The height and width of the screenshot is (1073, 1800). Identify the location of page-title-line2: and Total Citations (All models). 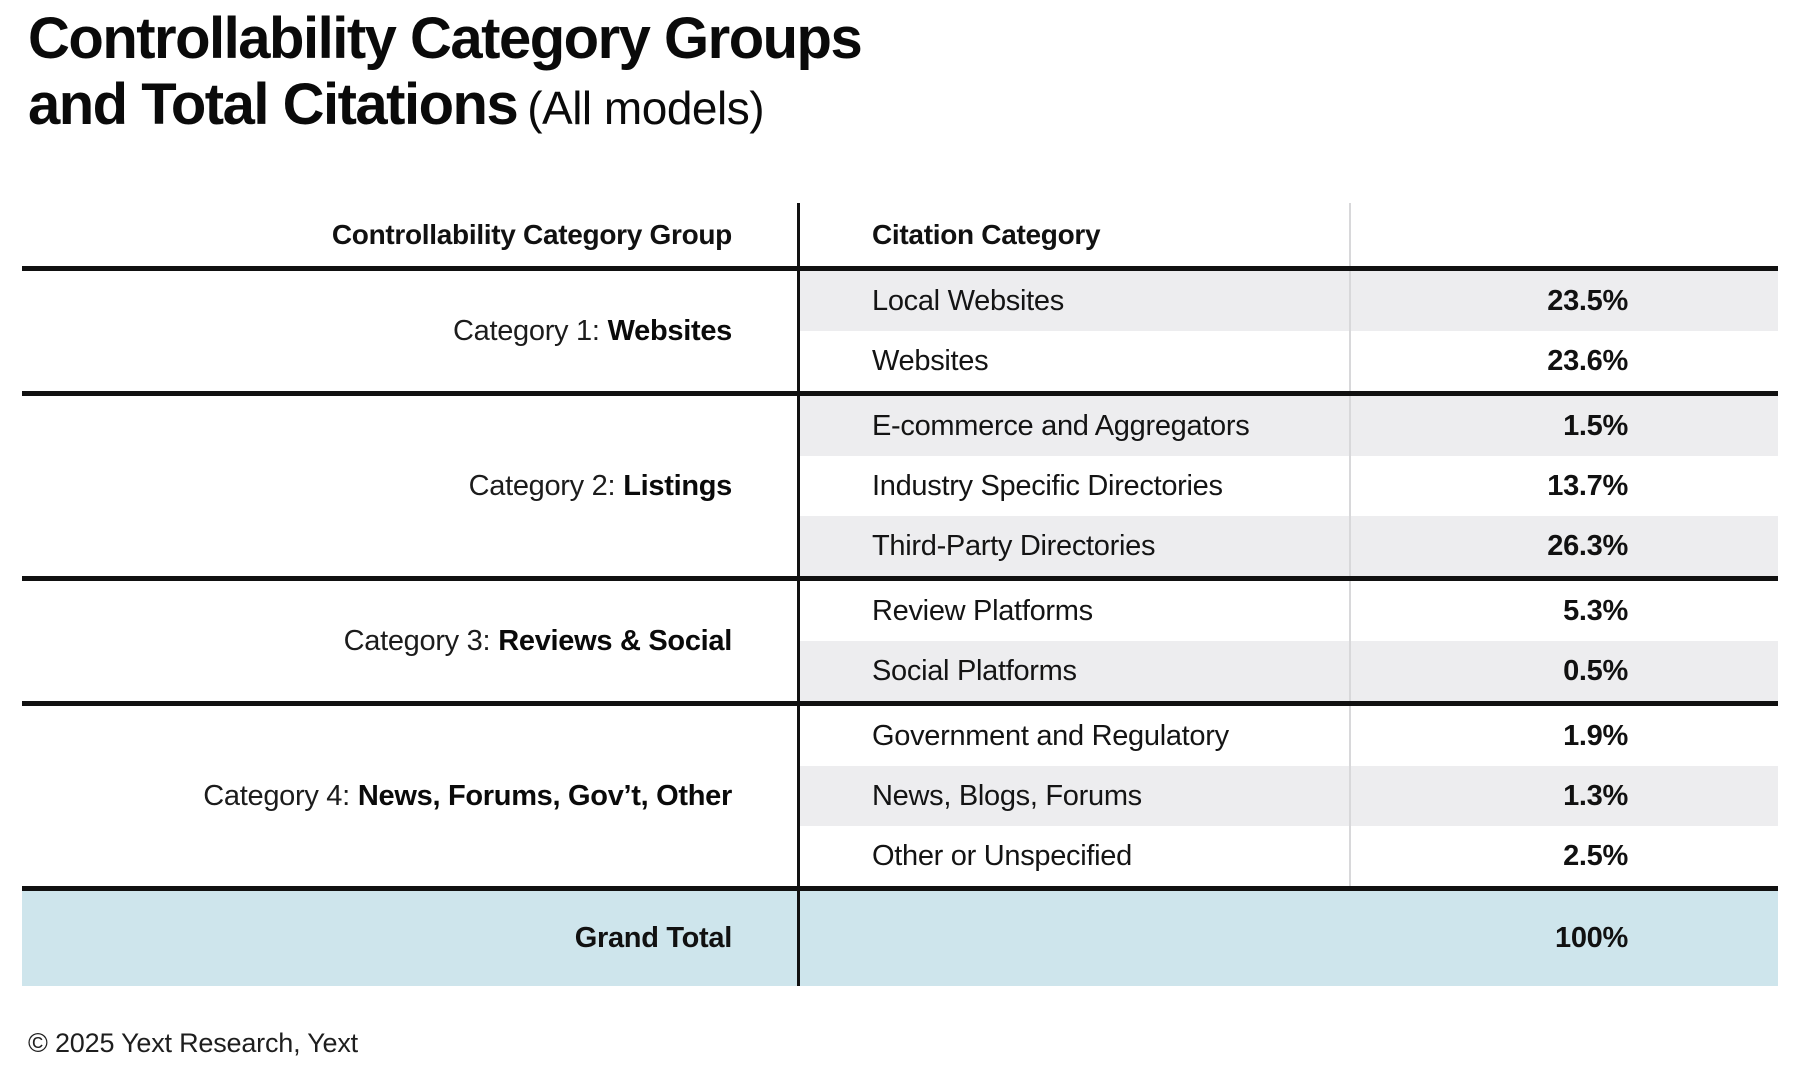
(396, 104).